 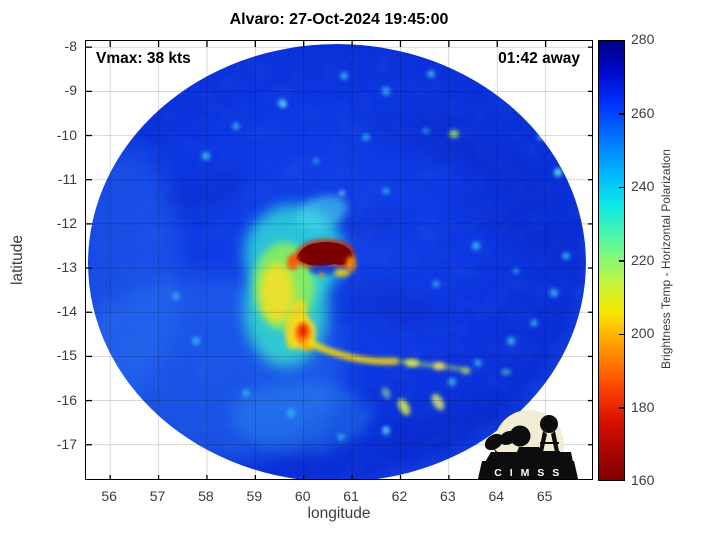 I want to click on x-tick-label: 64, so click(x=496, y=496).